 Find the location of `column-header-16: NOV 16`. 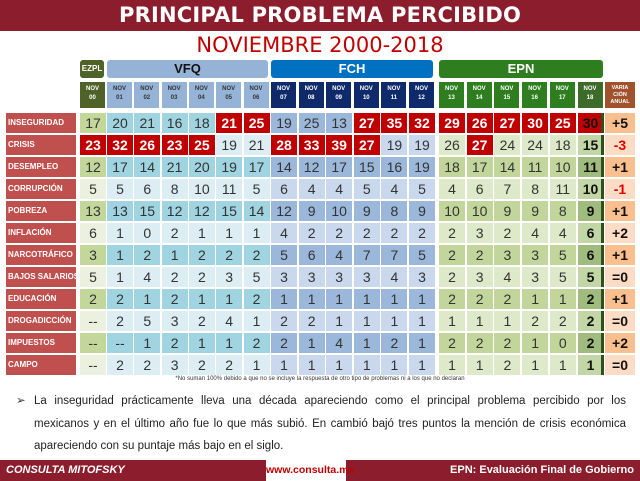

column-header-16: NOV 16 is located at coordinates (535, 95).